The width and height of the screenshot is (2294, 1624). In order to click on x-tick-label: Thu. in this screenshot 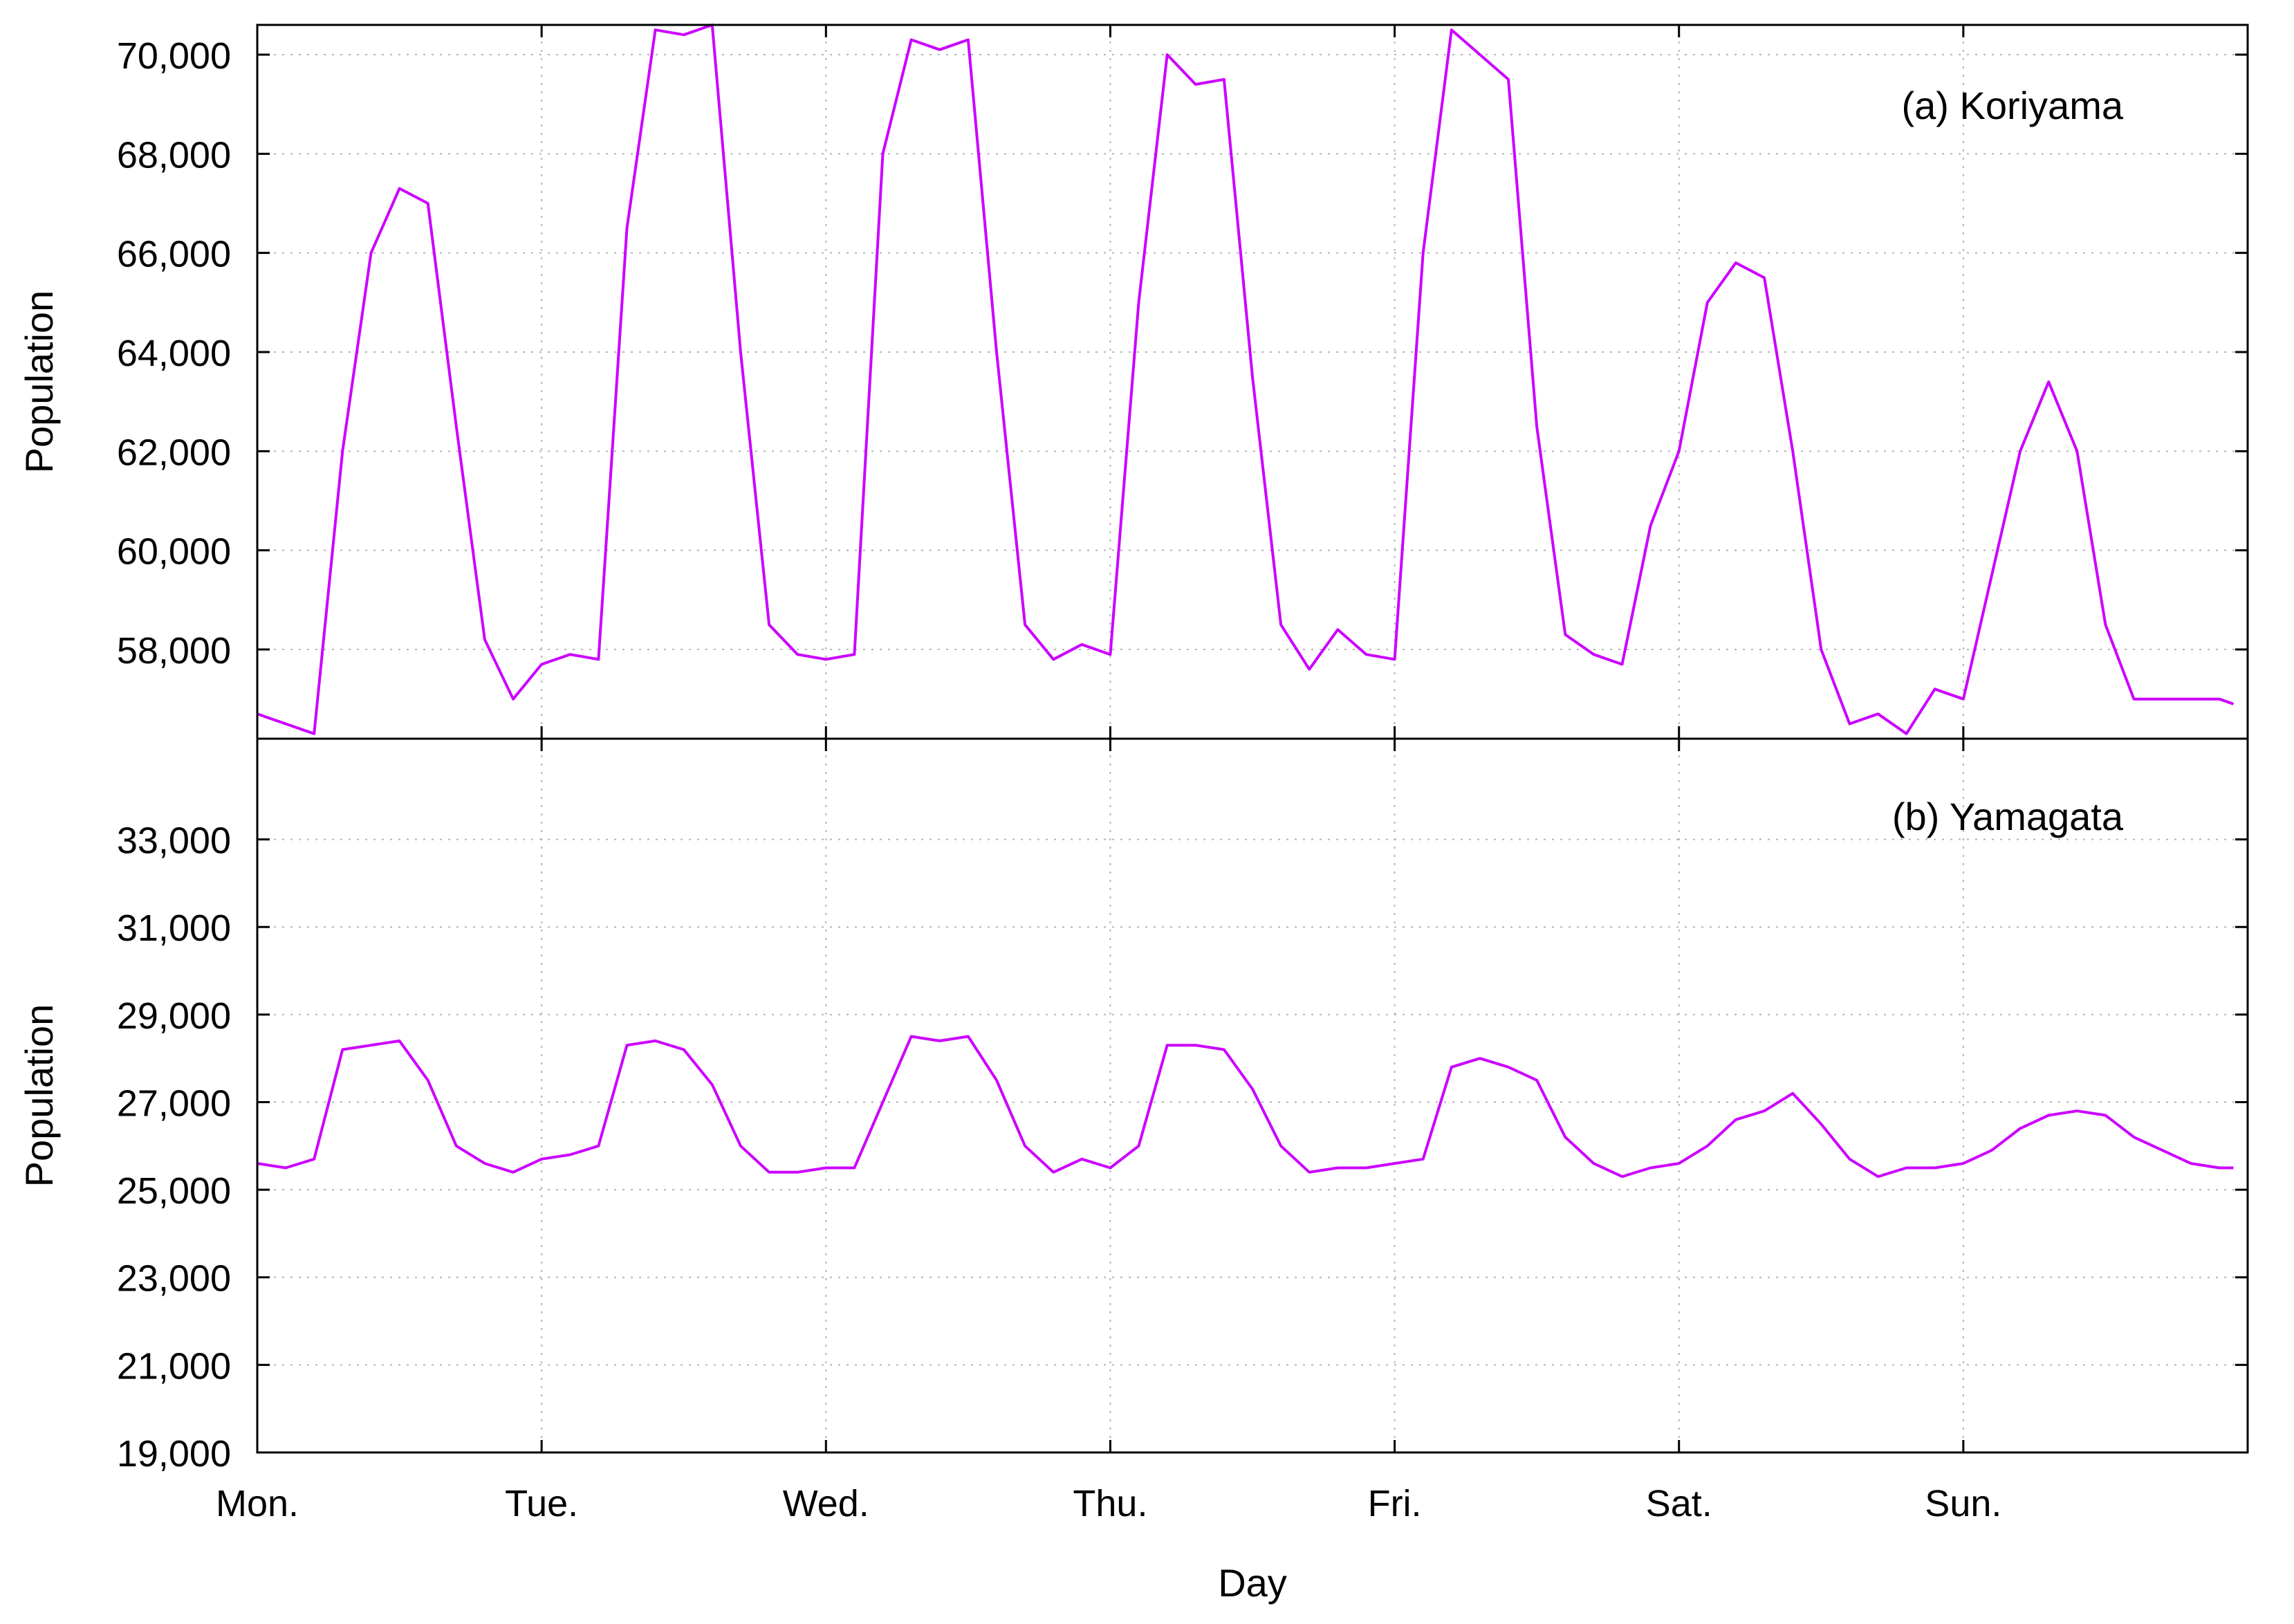, I will do `click(1110, 1503)`.